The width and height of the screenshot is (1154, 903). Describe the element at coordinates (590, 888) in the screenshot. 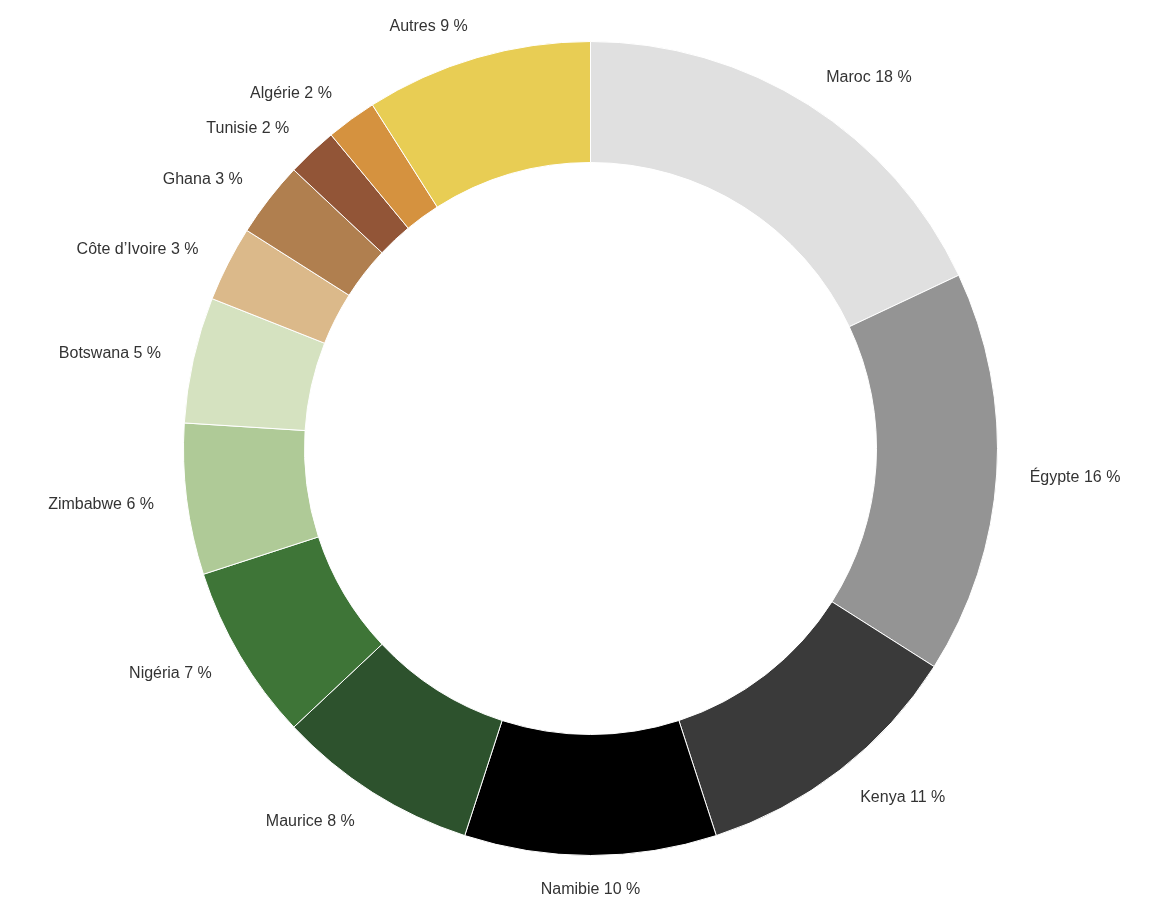

I see `slice-label: Namibie 10 %` at that location.